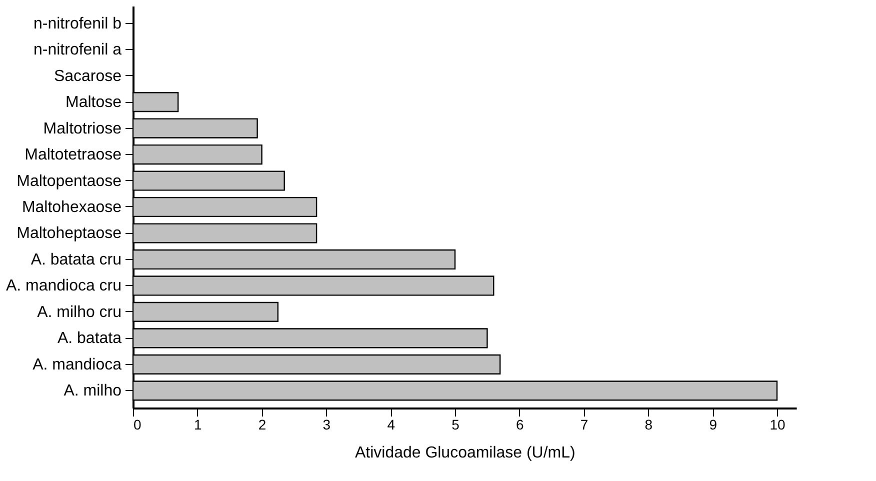 This screenshot has height=481, width=876. I want to click on x-tick-label: 4, so click(391, 424).